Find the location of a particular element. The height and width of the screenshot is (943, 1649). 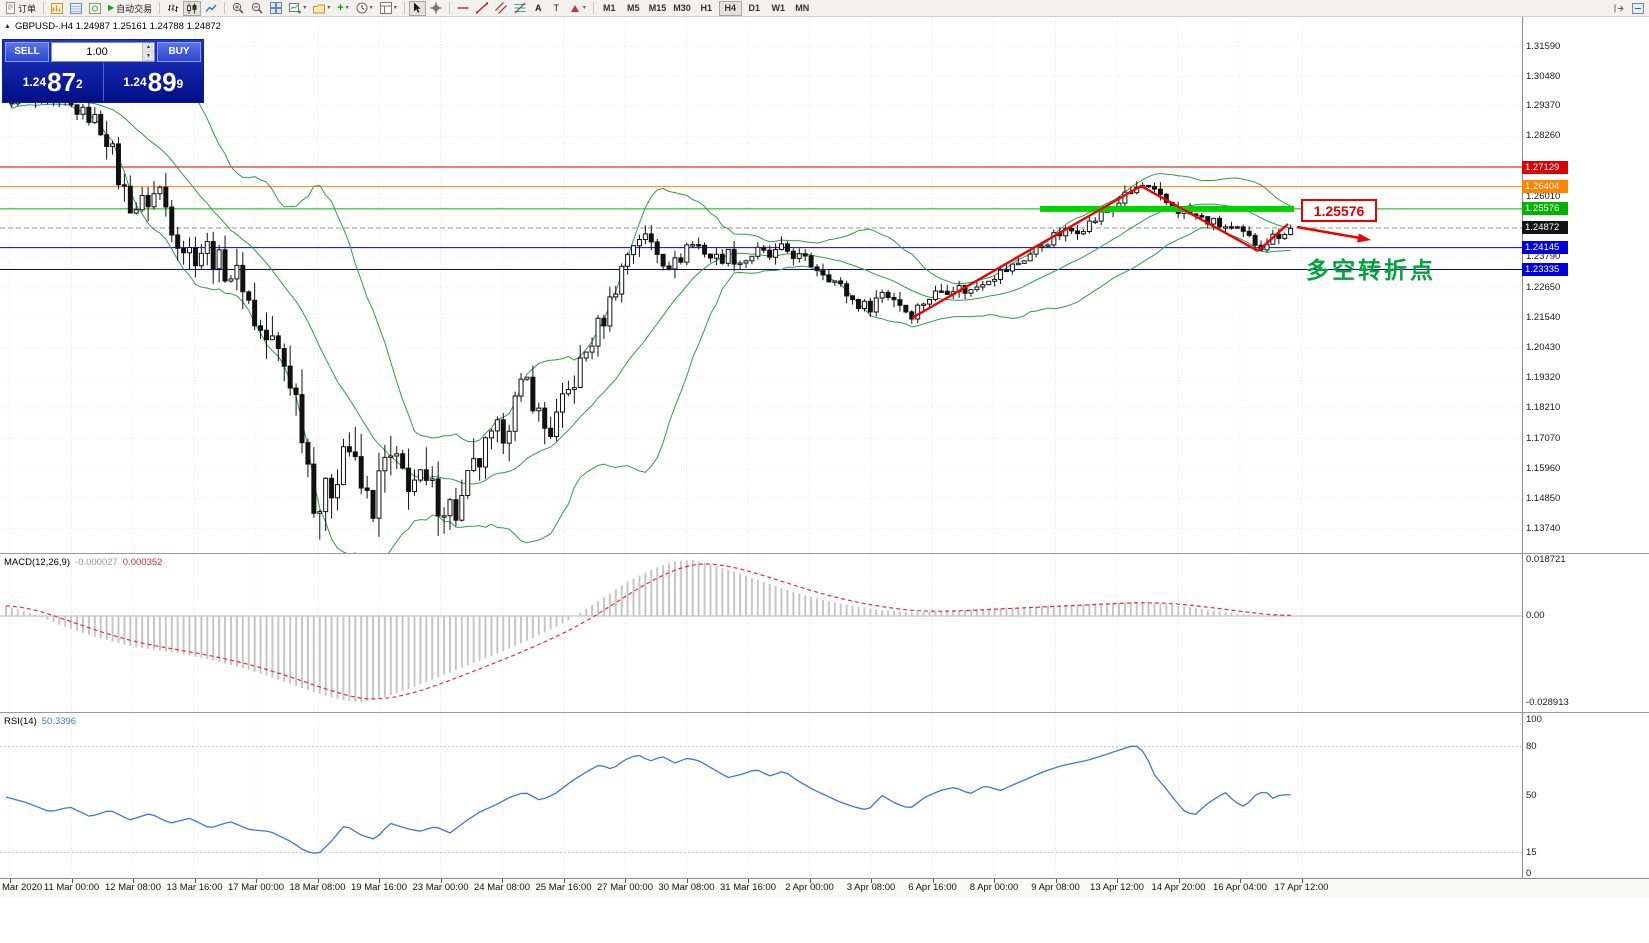

timeframe-w1-button: W1 is located at coordinates (778, 8).